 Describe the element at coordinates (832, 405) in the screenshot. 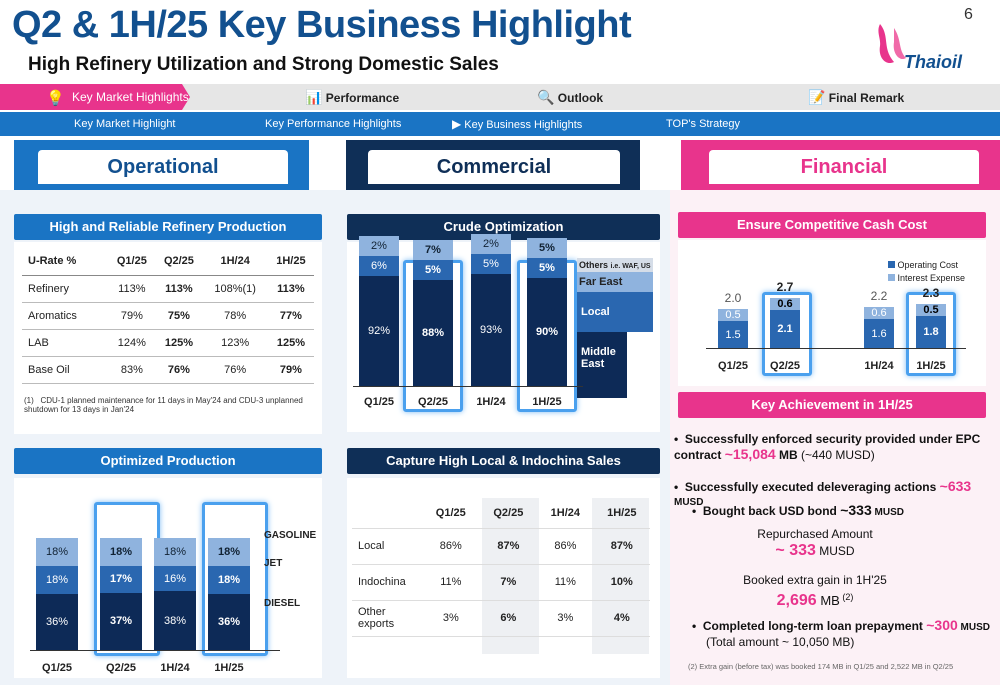

I see `achievement-heading: Key Achievement in 1H/25` at that location.